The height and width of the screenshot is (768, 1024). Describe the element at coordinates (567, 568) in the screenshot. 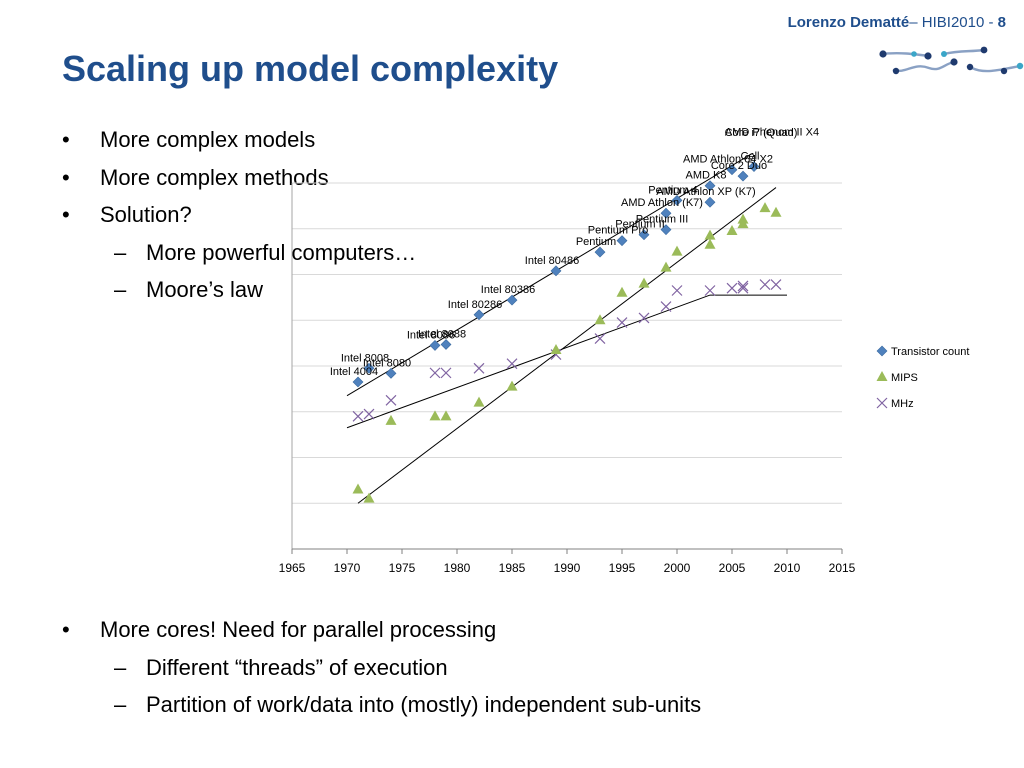

I see `x-tick-label: 1990` at that location.